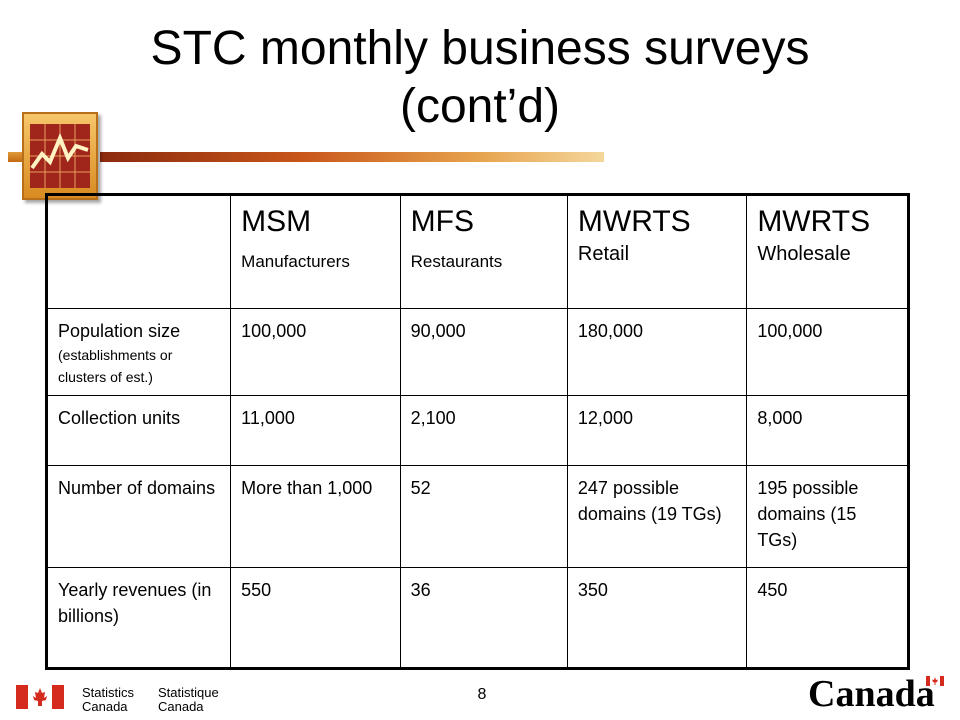 This screenshot has width=960, height=720. What do you see at coordinates (315, 618) in the screenshot?
I see `table-cell: 550` at bounding box center [315, 618].